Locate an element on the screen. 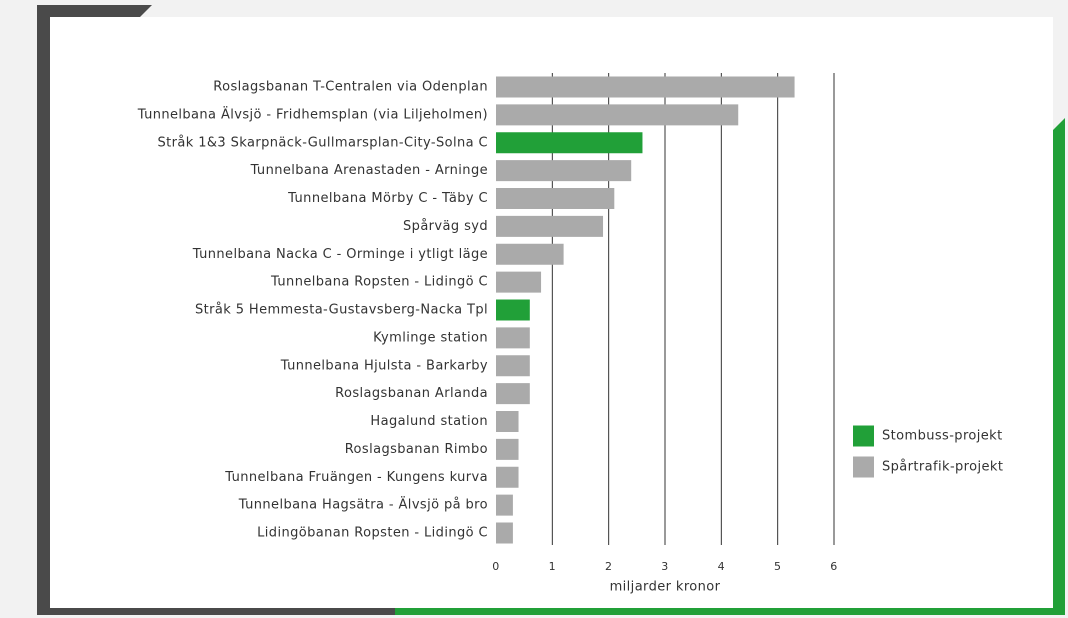 This screenshot has width=1068, height=618. legend-label: Stombuss-projekt is located at coordinates (942, 436).